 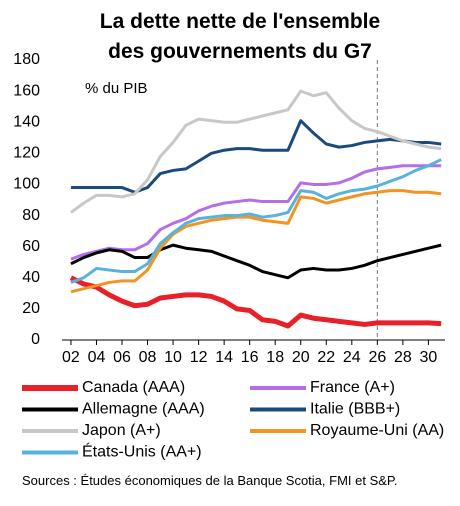 I want to click on x-tick-label: 02, so click(x=71, y=357).